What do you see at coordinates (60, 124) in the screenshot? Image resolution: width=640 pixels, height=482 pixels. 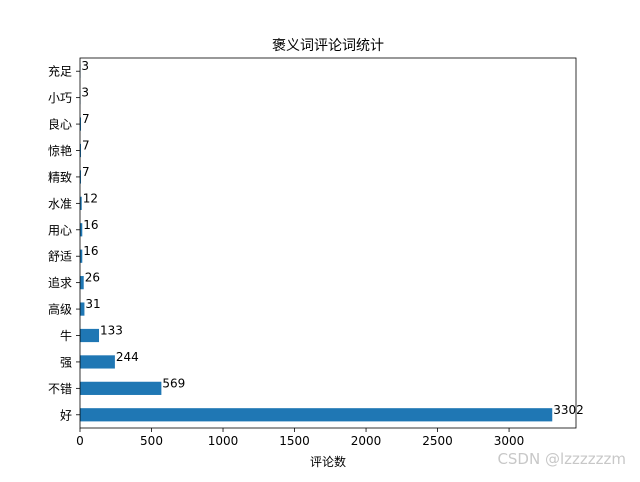 I see `y-tick-label: 良心` at bounding box center [60, 124].